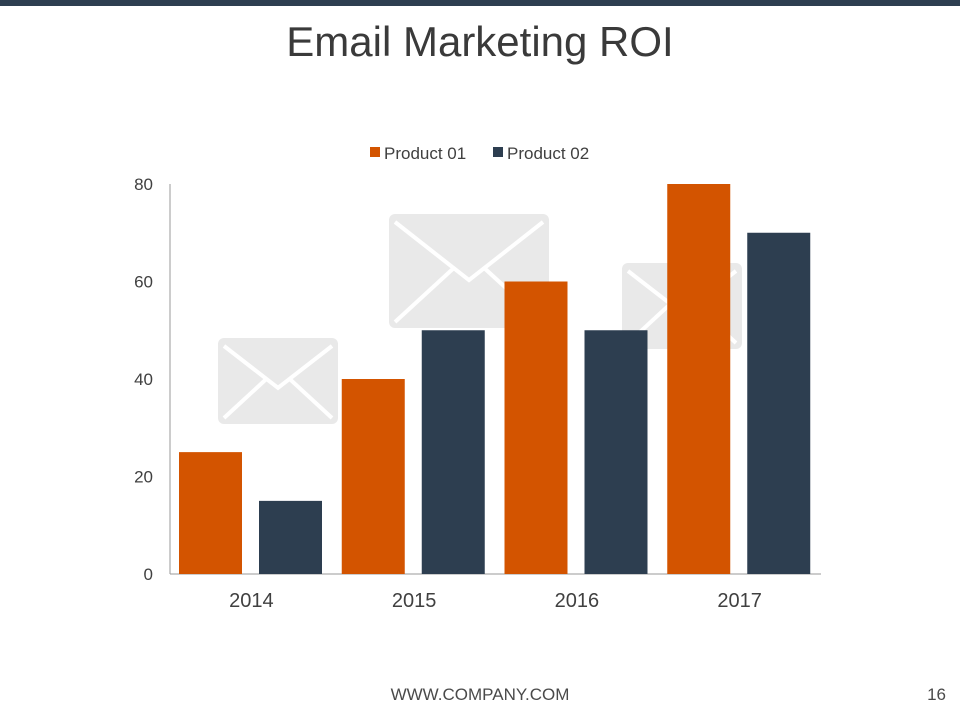 This screenshot has width=960, height=720. I want to click on bar-product-01-2014, so click(210, 513).